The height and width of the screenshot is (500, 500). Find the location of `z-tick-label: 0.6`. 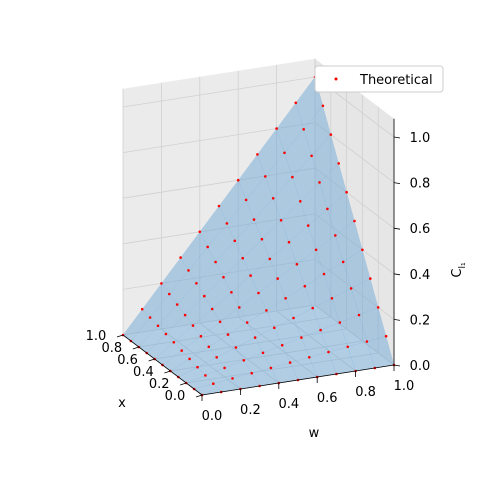

z-tick-label: 0.6 is located at coordinates (420, 229).